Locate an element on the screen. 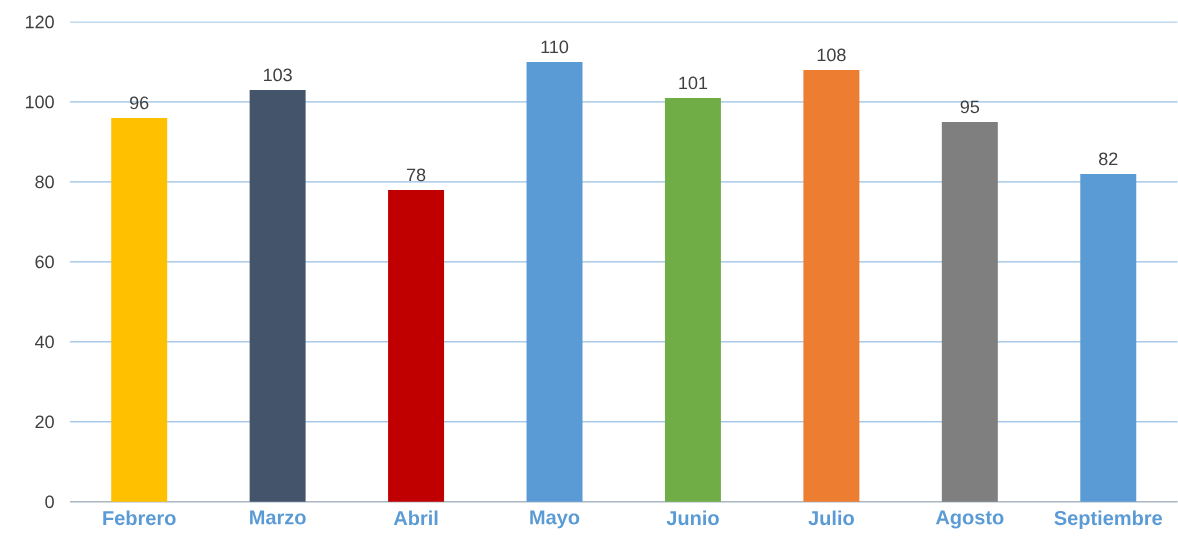 The image size is (1178, 552). data-label: 103 is located at coordinates (278, 75).